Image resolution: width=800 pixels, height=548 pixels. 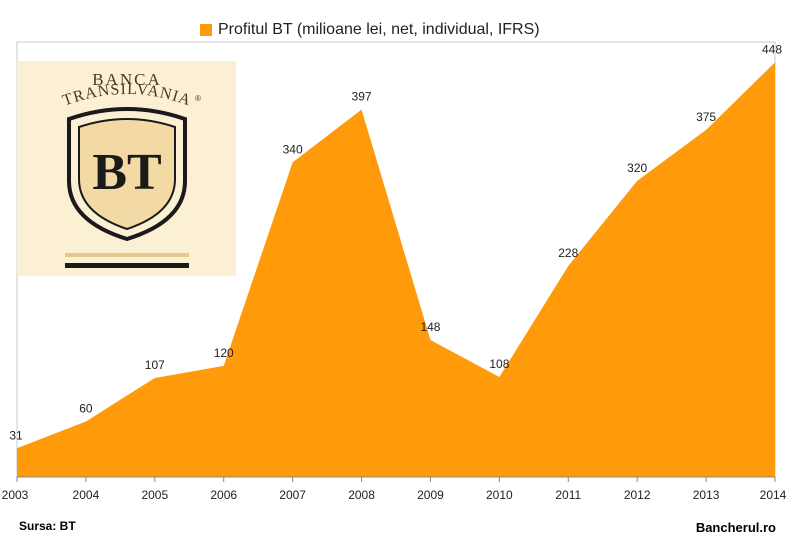 What do you see at coordinates (86, 495) in the screenshot?
I see `x-tick-label: 2004` at bounding box center [86, 495].